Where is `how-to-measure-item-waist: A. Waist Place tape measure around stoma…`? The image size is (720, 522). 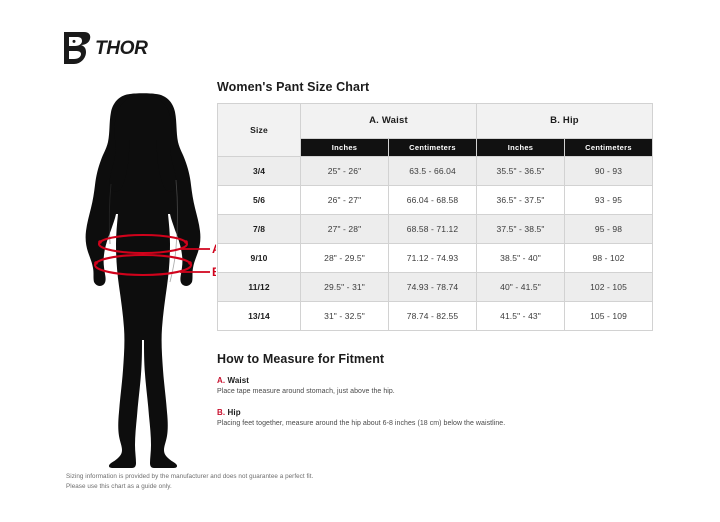 how-to-measure-item-waist: A. Waist Place tape measure around stoma… is located at coordinates (435, 386).